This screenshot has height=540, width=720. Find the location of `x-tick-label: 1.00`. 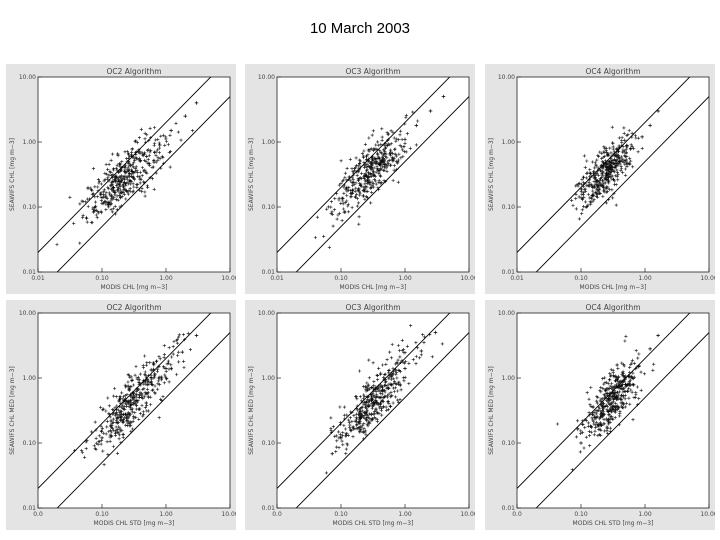

x-tick-label: 1.00 is located at coordinates (645, 278).